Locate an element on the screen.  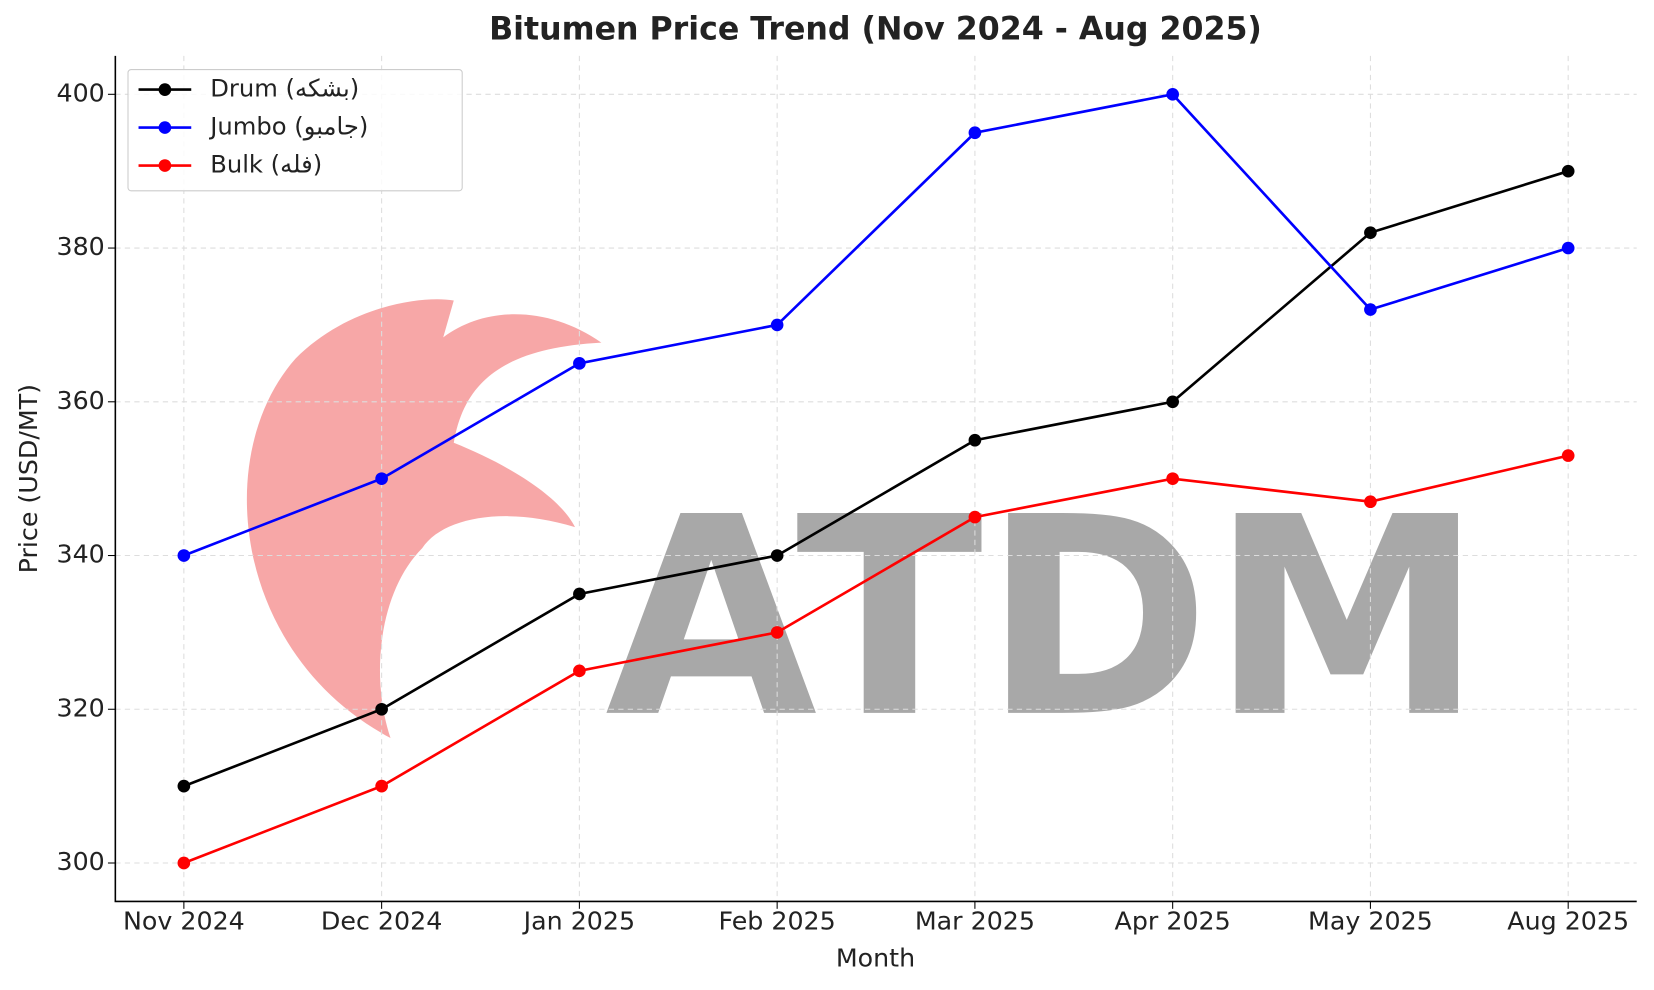
y-tick-label: 400 is located at coordinates (80, 92).